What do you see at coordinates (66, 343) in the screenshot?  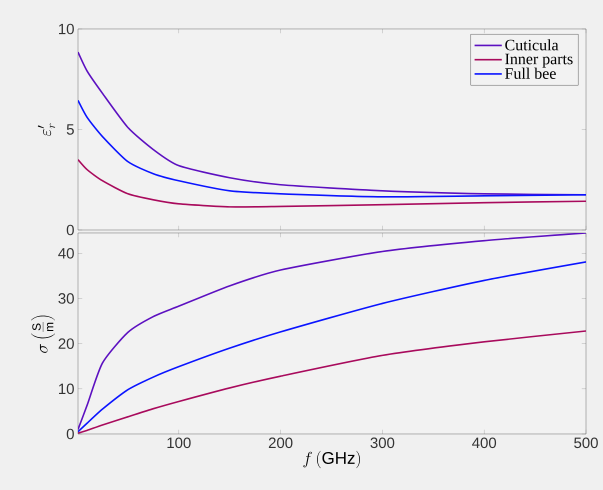 I see `y-tick-label: 20` at bounding box center [66, 343].